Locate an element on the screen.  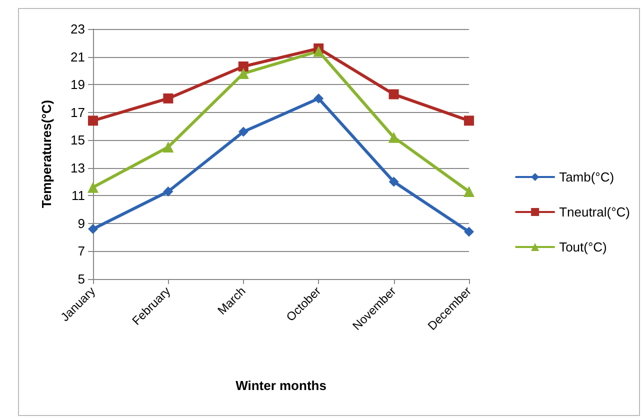
y-tick-label: 7 is located at coordinates (81, 251).